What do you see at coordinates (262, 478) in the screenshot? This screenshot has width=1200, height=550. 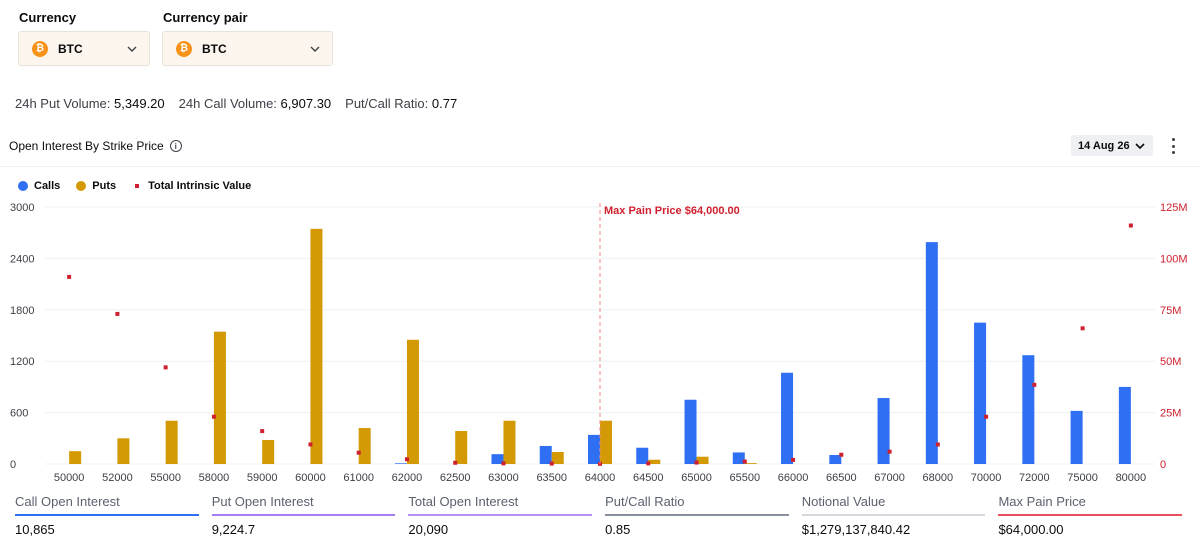 I see `x-tick-label: 59000` at bounding box center [262, 478].